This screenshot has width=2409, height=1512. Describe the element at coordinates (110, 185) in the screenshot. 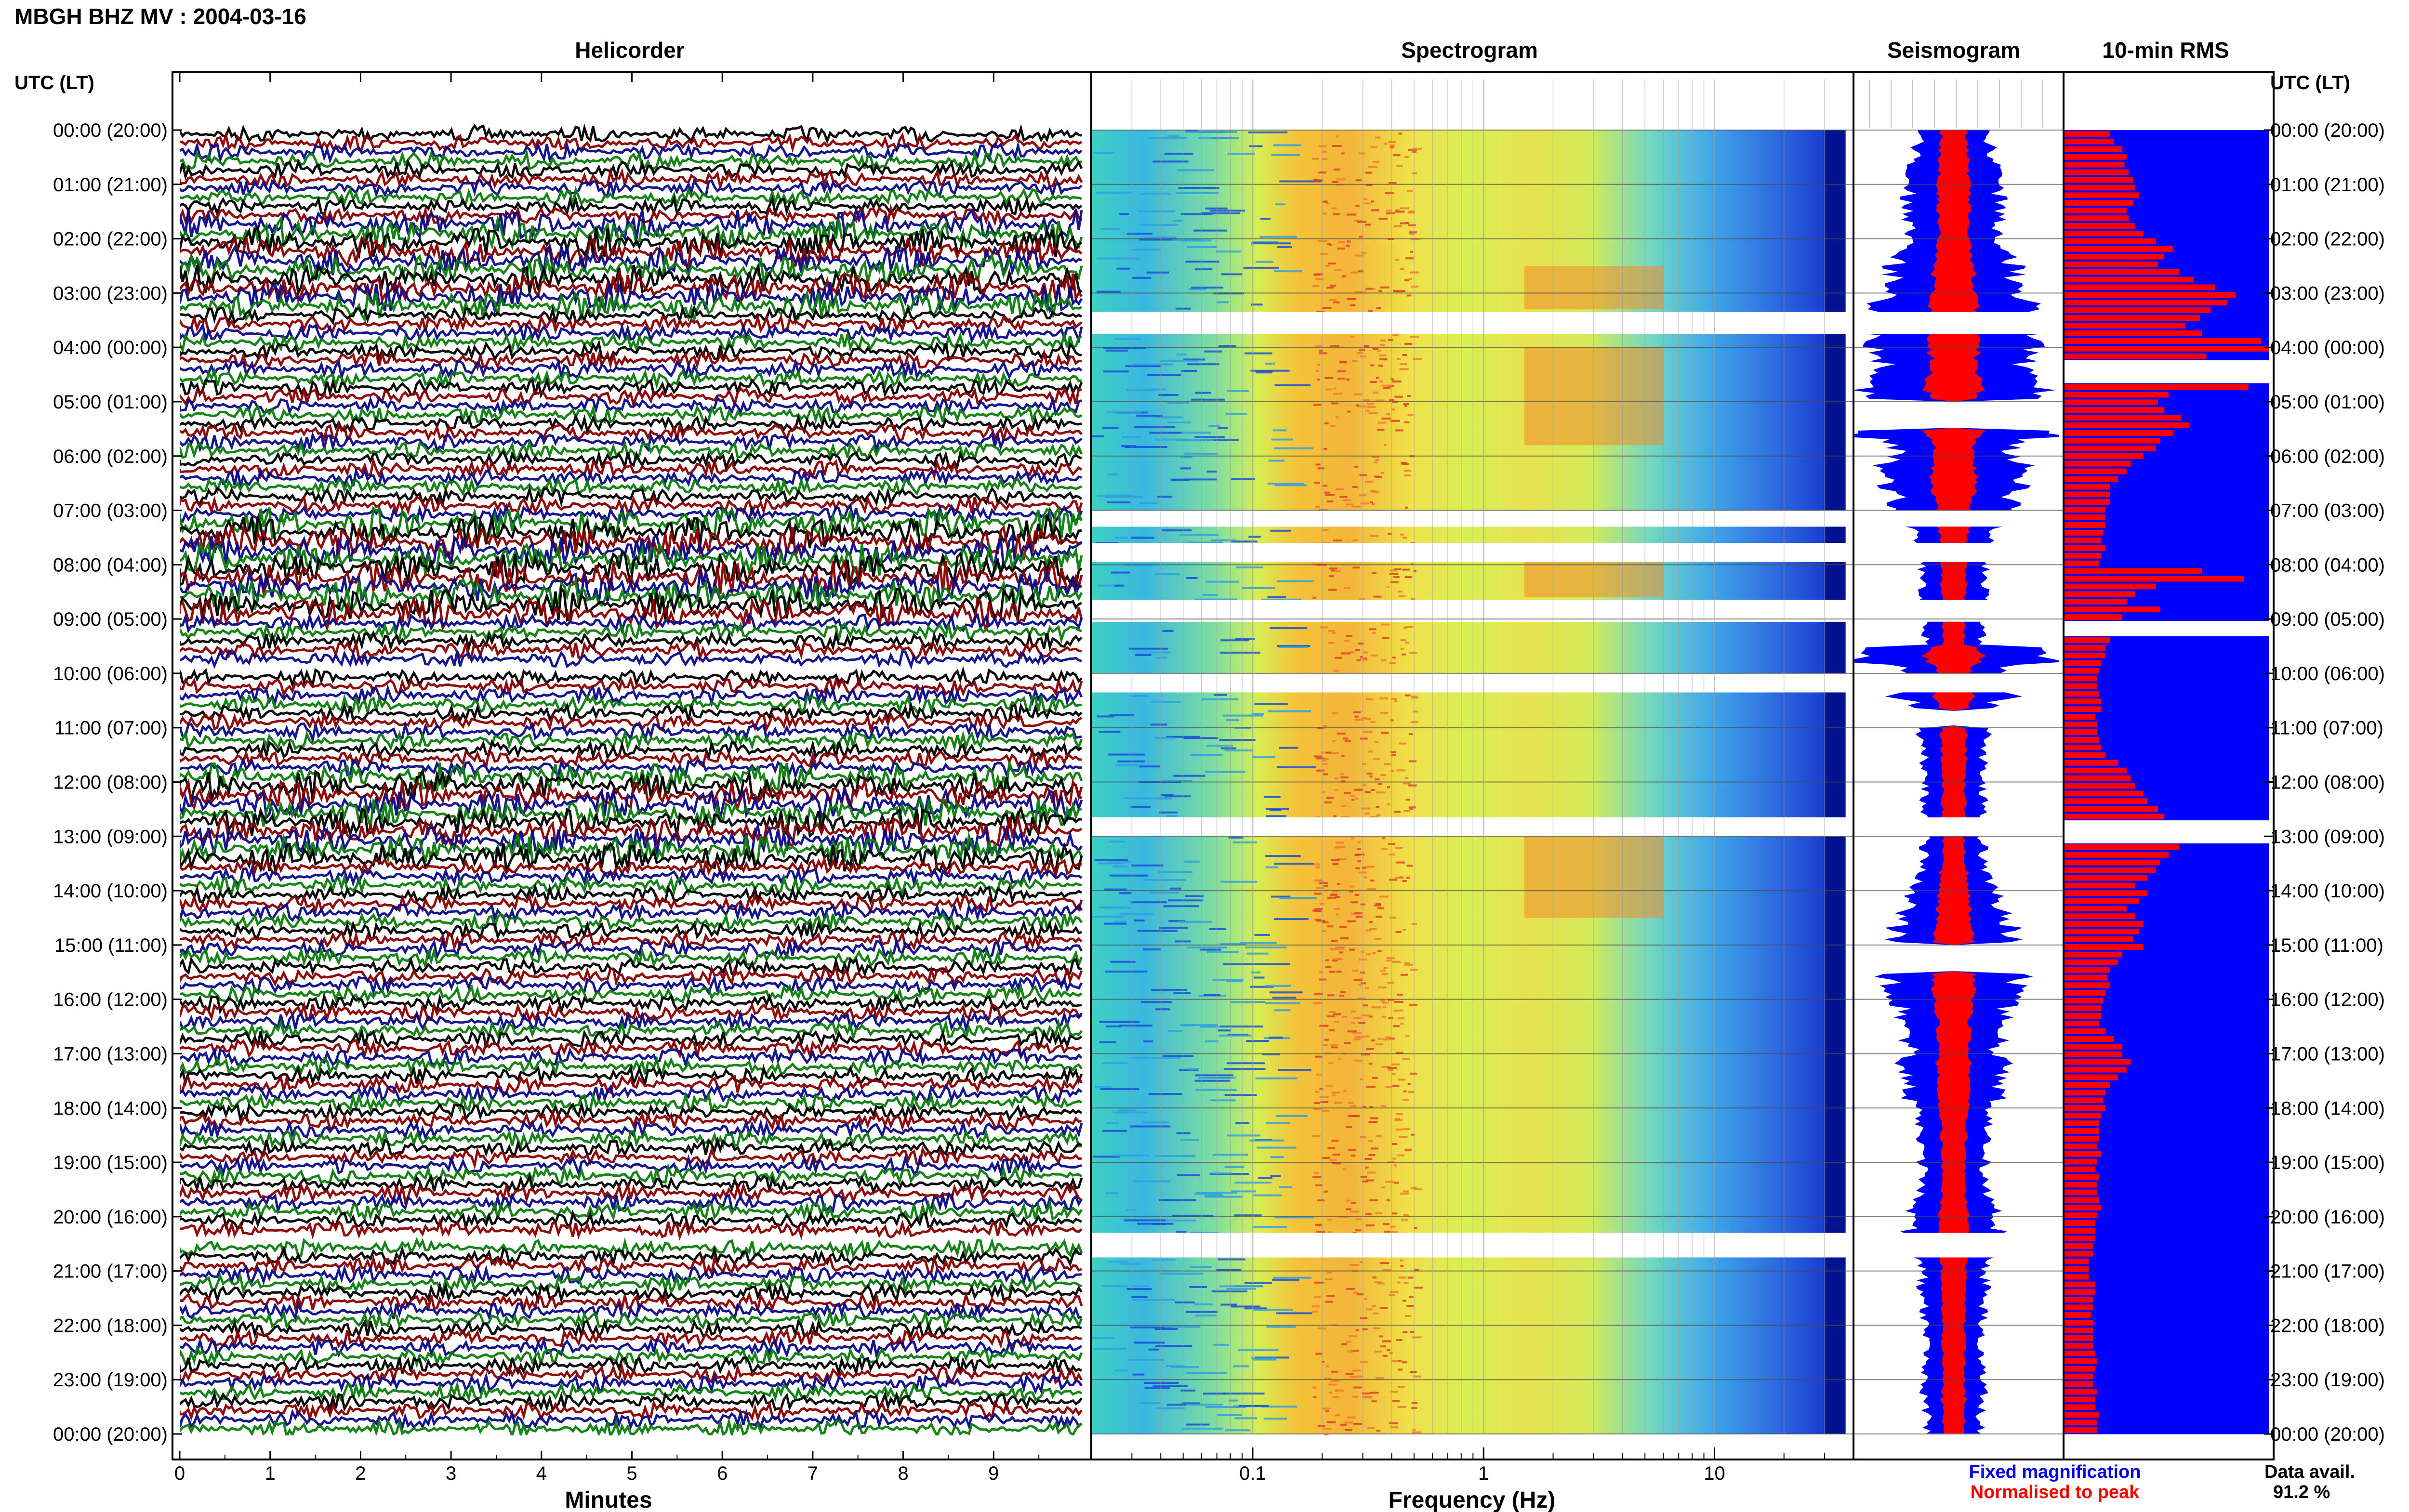

I see `time-label-left: 01:00 (21:00)` at that location.